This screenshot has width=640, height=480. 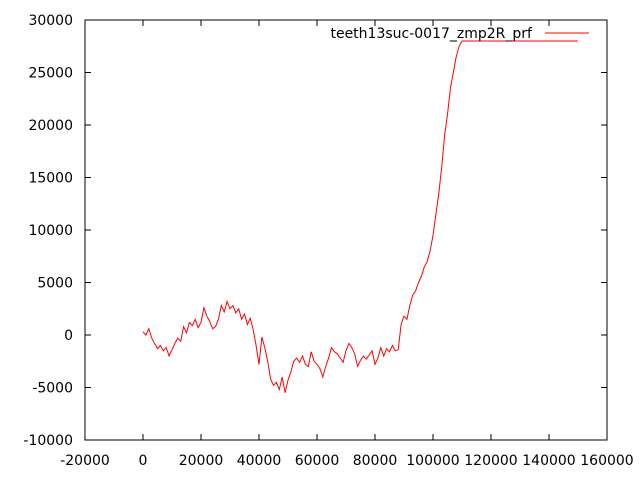 I want to click on y-tick-label: -5000, so click(x=52, y=389).